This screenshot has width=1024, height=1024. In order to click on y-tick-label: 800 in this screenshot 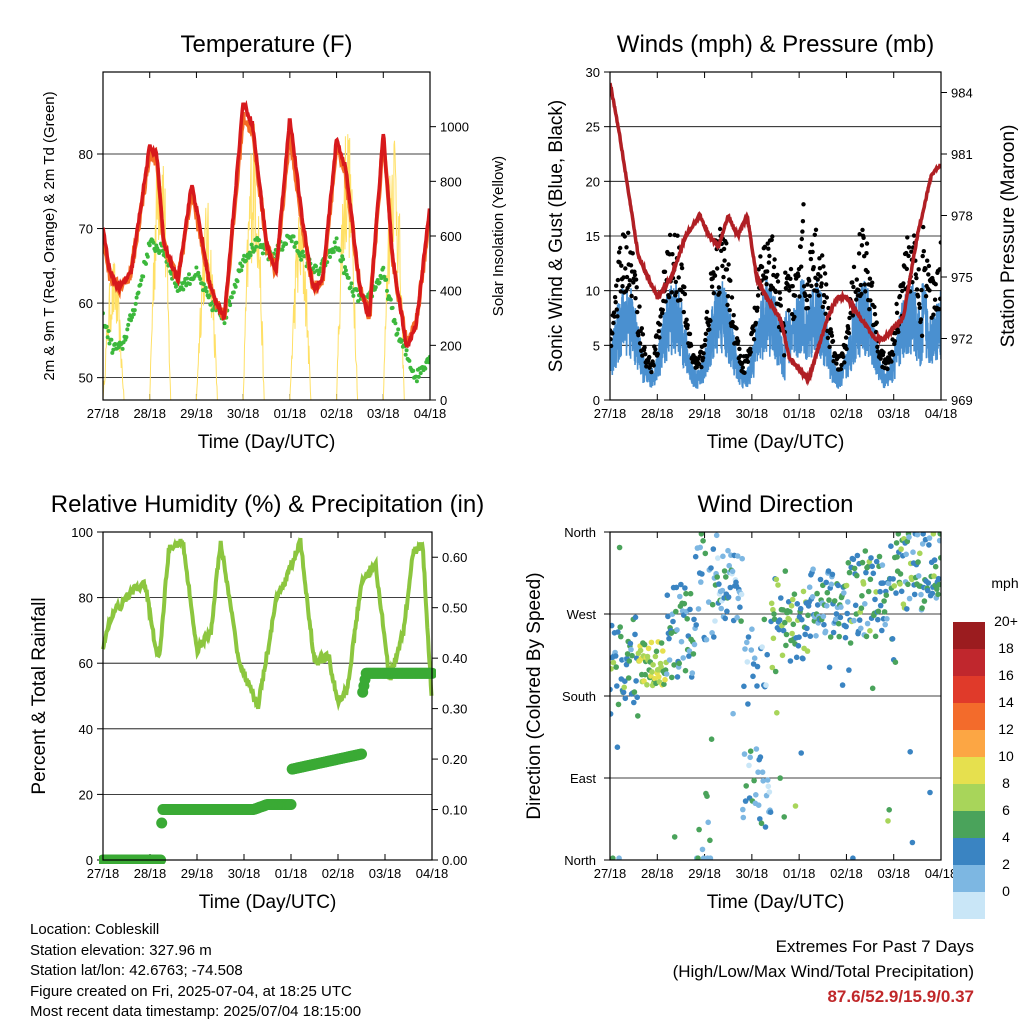, I will do `click(451, 181)`.